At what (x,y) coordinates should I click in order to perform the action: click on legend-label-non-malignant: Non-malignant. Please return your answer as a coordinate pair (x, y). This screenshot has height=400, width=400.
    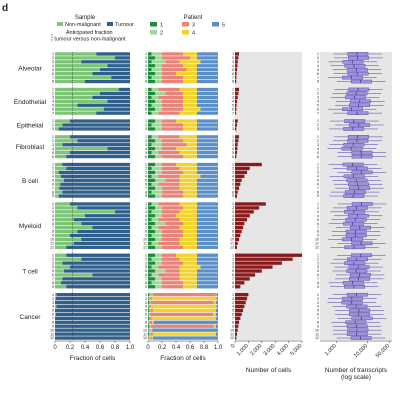
    Looking at the image, I should click on (83, 25).